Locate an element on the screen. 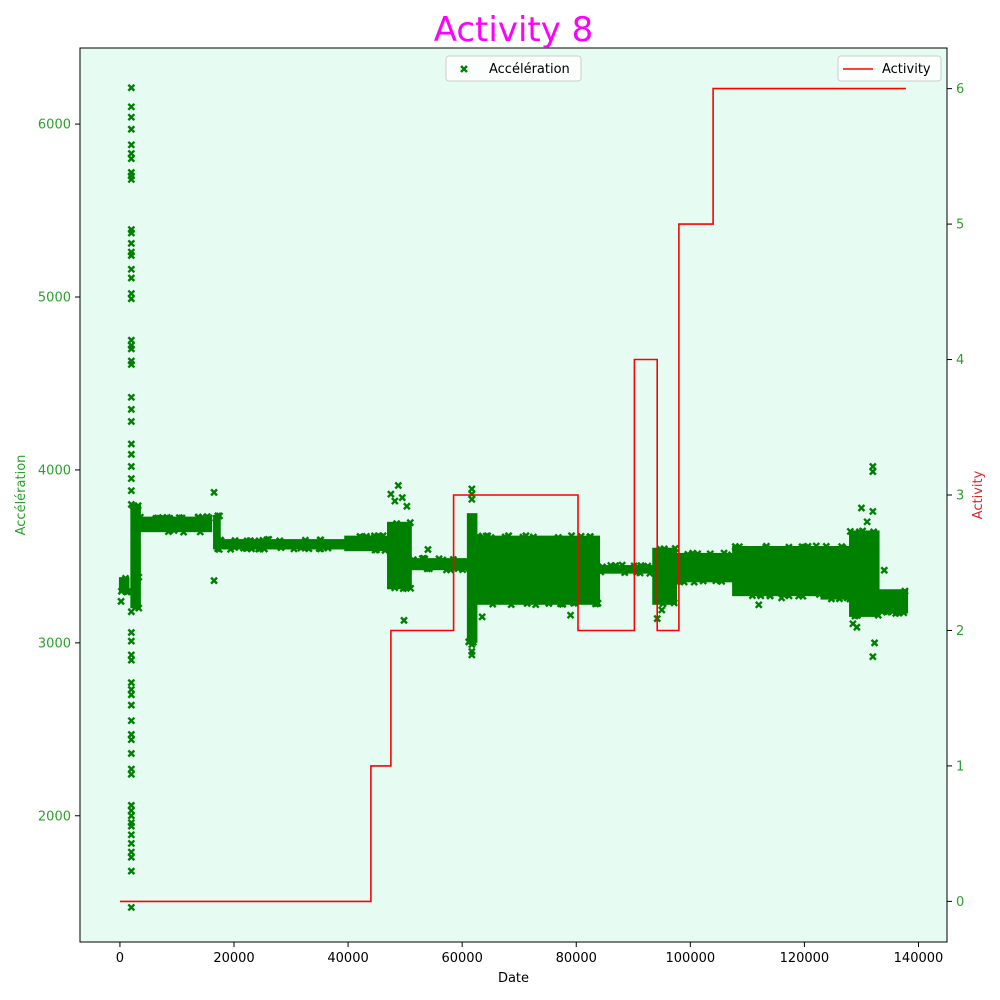 Image resolution: width=1000 pixels, height=1000 pixels. legend-activity-label: Activity is located at coordinates (906, 69).